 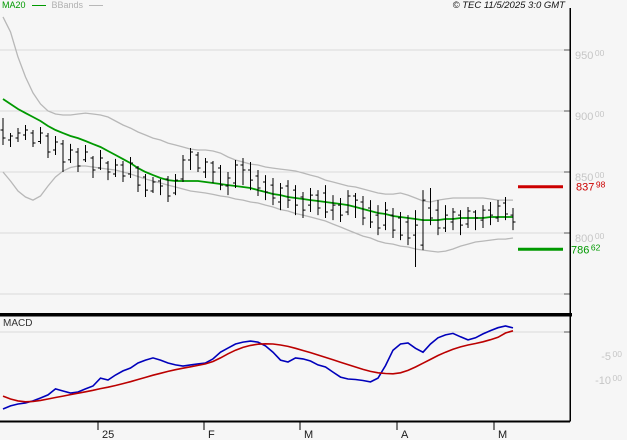 What do you see at coordinates (211, 434) in the screenshot?
I see `x-tick-label: F` at bounding box center [211, 434].